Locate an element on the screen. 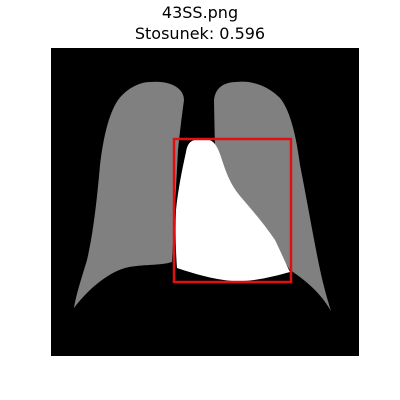 This screenshot has width=400, height=400. figure-title-ratio: Stosunek: 0.596 is located at coordinates (200, 33).